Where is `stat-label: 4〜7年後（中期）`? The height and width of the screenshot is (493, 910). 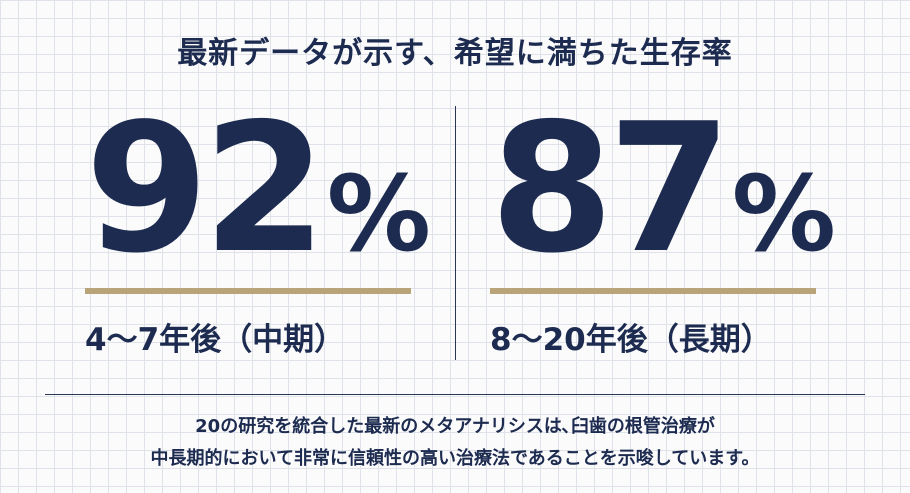 stat-label: 4〜7年後（中期） is located at coordinates (215, 340).